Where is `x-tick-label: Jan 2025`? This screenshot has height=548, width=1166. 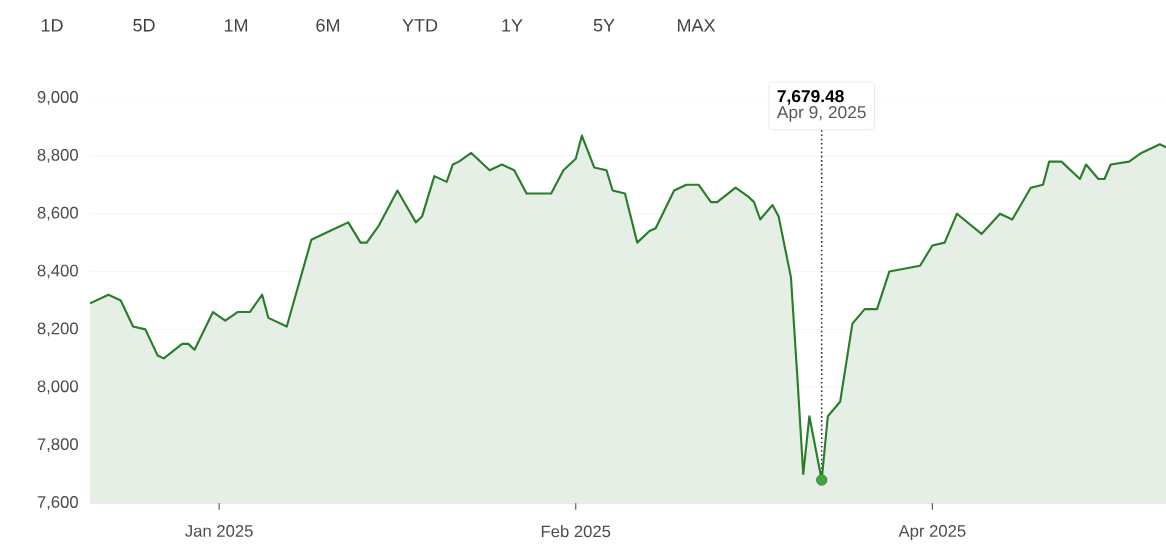 x-tick-label: Jan 2025 is located at coordinates (219, 531).